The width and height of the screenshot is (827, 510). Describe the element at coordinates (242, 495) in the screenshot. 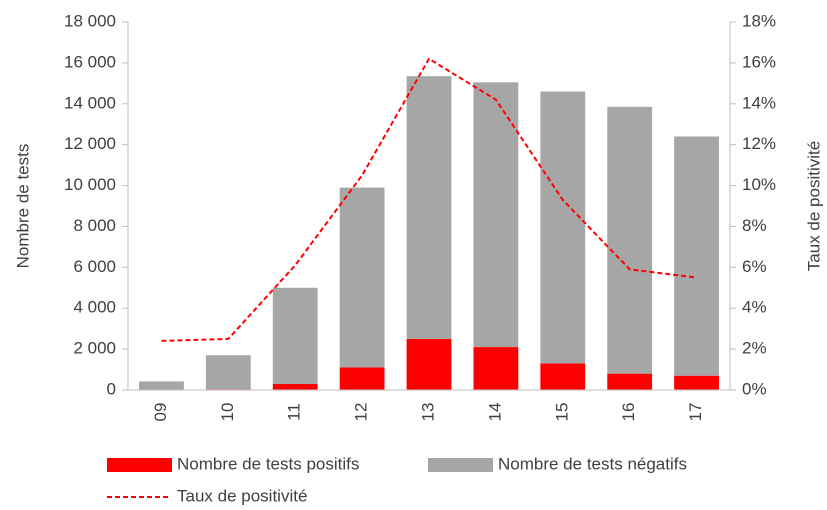

I see `legend-label: Taux de positivité` at that location.